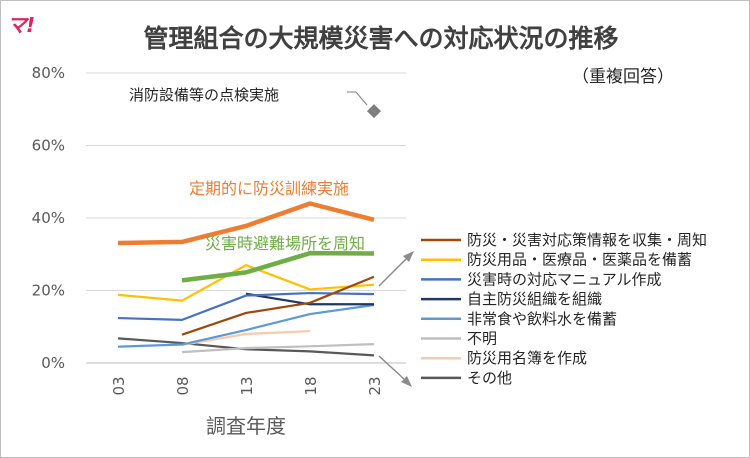 The height and width of the screenshot is (458, 750). I want to click on legend-label: 防災用品・医療品・医薬品を備蓄, so click(579, 260).